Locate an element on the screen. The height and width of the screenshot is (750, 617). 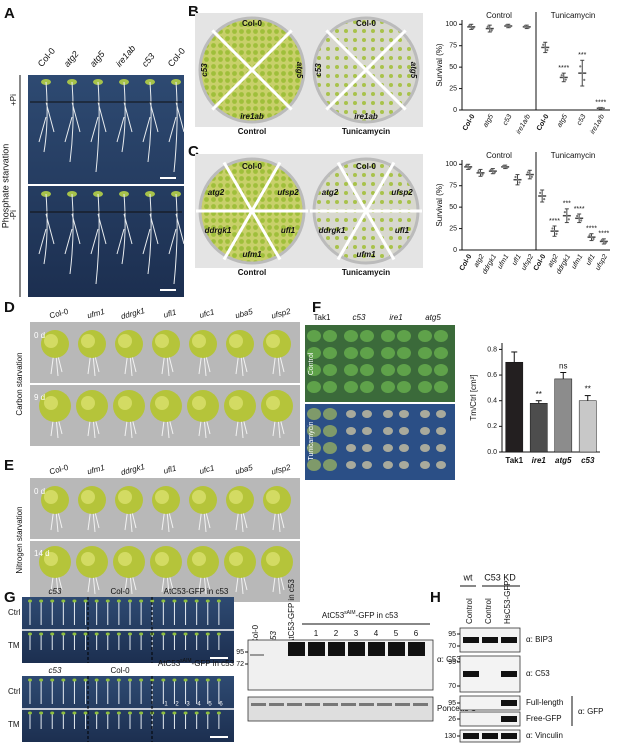
lane-label: AtC53-GFP in c53 is located at coordinates (291, 611).